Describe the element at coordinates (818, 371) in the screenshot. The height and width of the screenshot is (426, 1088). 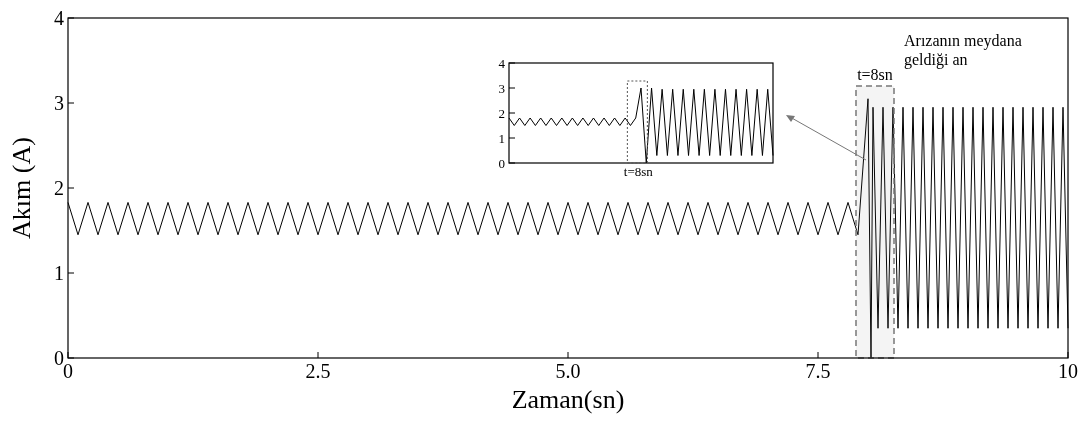
I see `x-tick-label: 7.5` at that location.